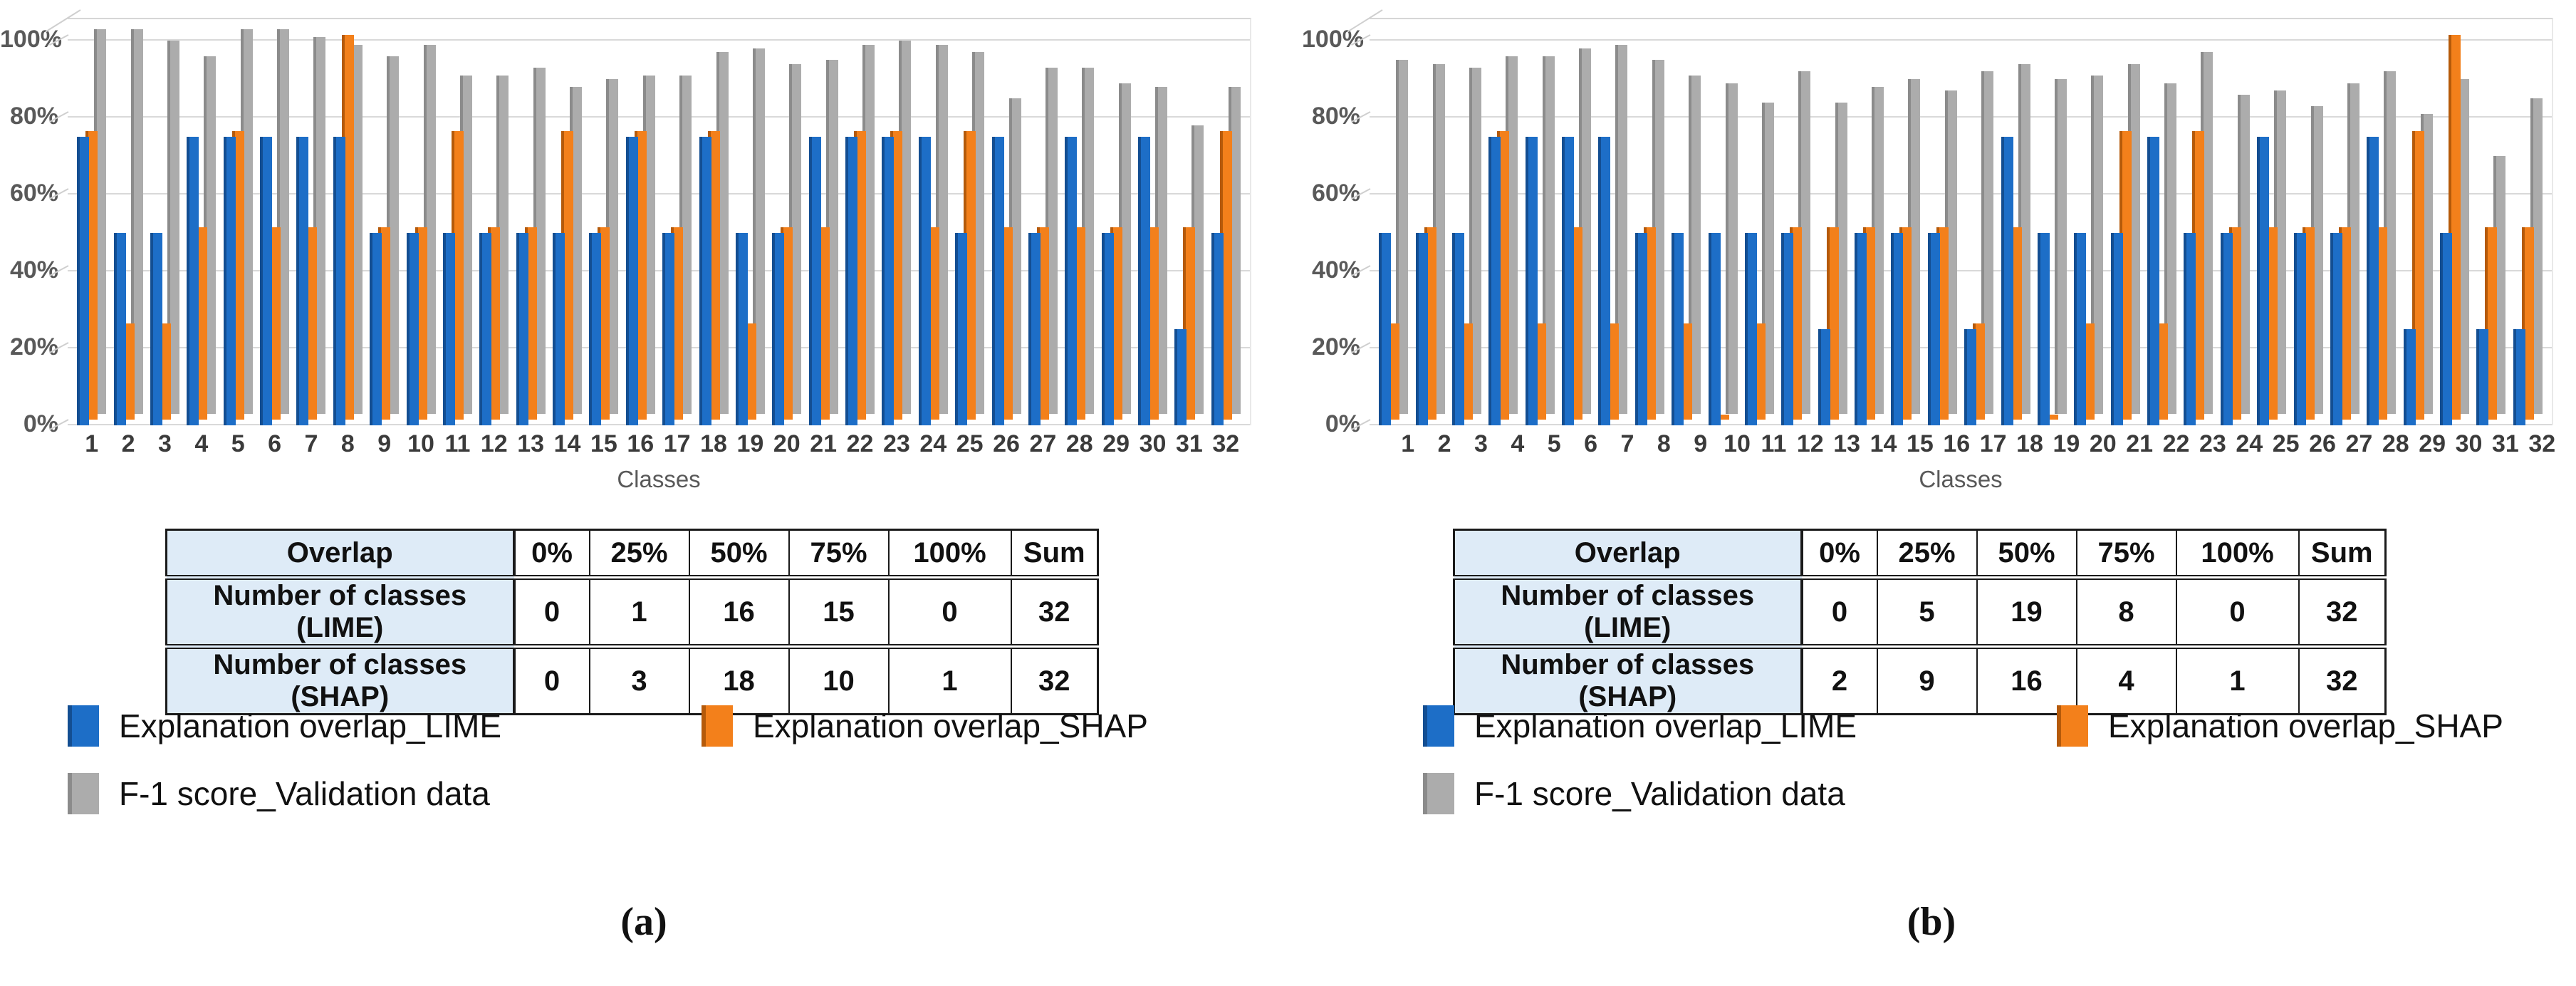 Image resolution: width=2576 pixels, height=986 pixels. I want to click on f1-swatch-icon, so click(1438, 793).